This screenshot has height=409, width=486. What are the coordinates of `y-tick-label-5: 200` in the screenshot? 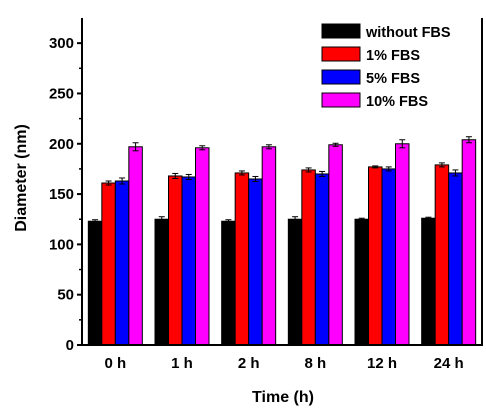 It's located at (61, 144).